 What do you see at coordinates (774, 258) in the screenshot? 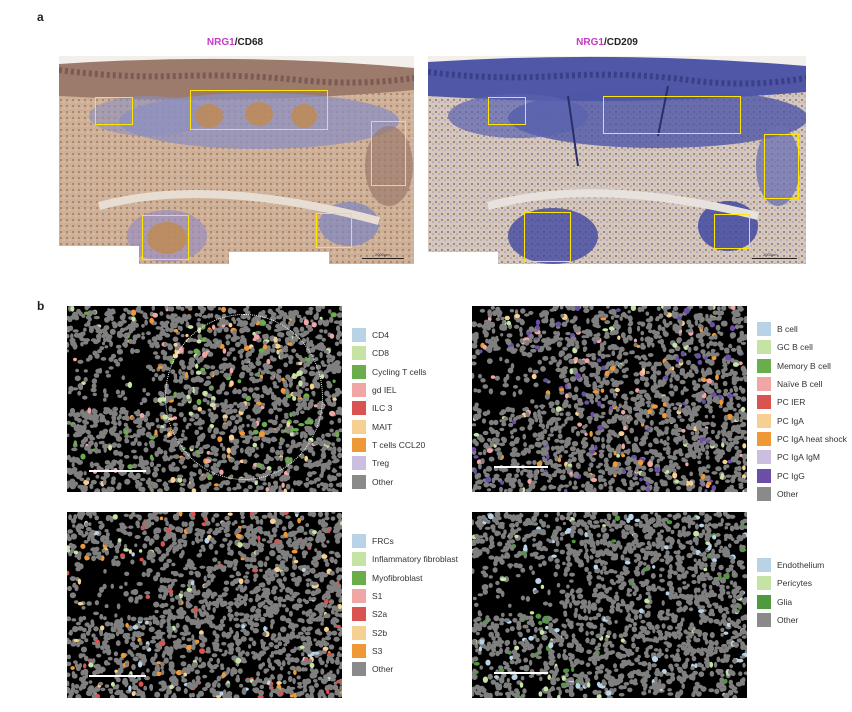
I see `scale-bar` at bounding box center [774, 258].